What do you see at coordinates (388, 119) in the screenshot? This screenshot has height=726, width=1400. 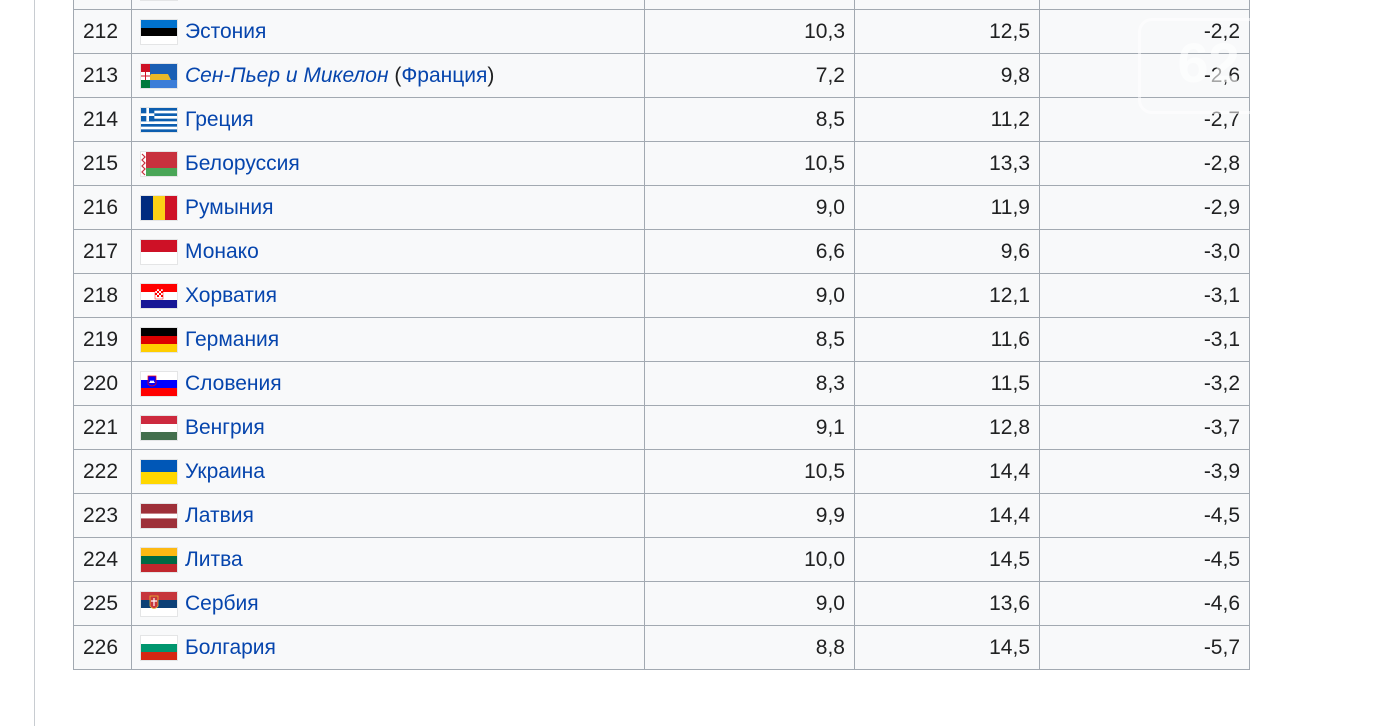 I see `country-cell: Греция` at bounding box center [388, 119].